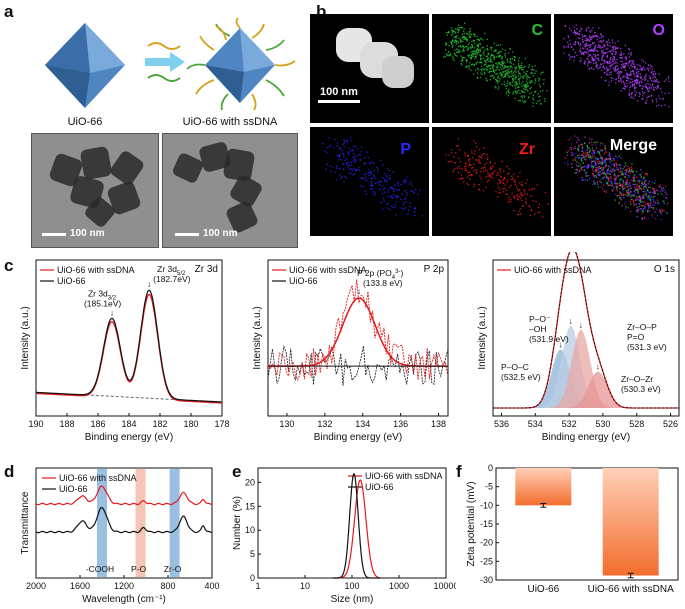 The height and width of the screenshot is (609, 685). I want to click on panel-label-c: c, so click(9, 265).